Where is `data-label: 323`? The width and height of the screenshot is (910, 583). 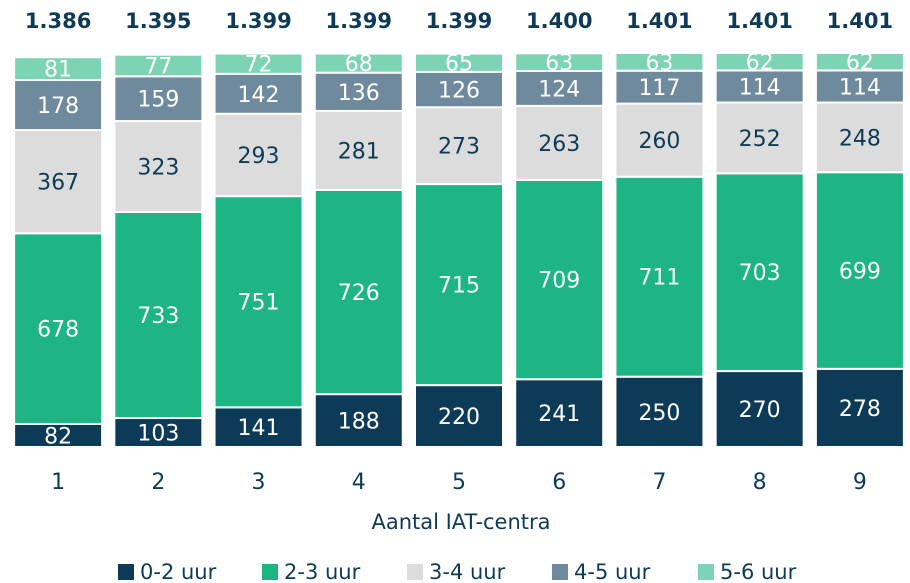 data-label: 323 is located at coordinates (158, 167).